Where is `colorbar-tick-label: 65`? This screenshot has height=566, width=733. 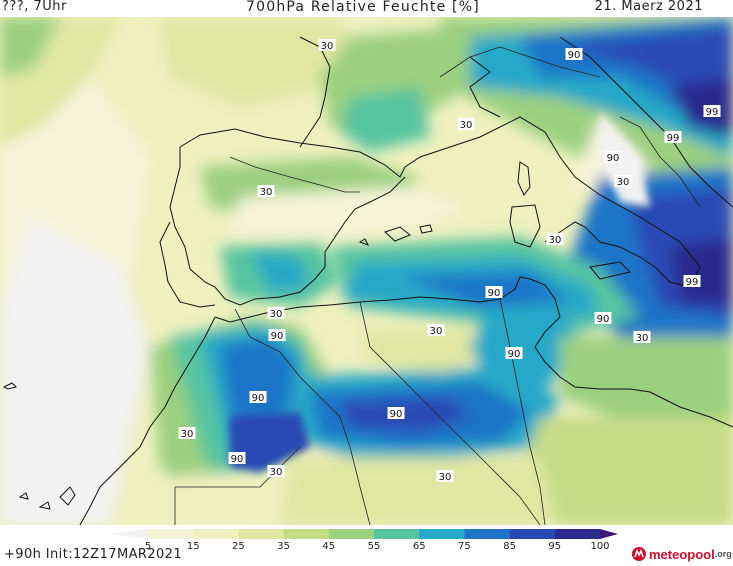
colorbar-tick-label: 65 is located at coordinates (419, 545).